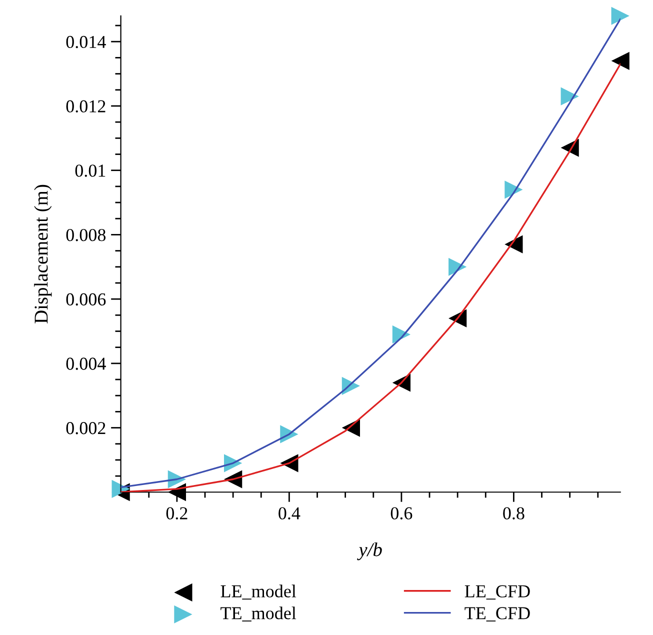 This screenshot has height=635, width=653. I want to click on x-tick-label: 0.6, so click(401, 513).